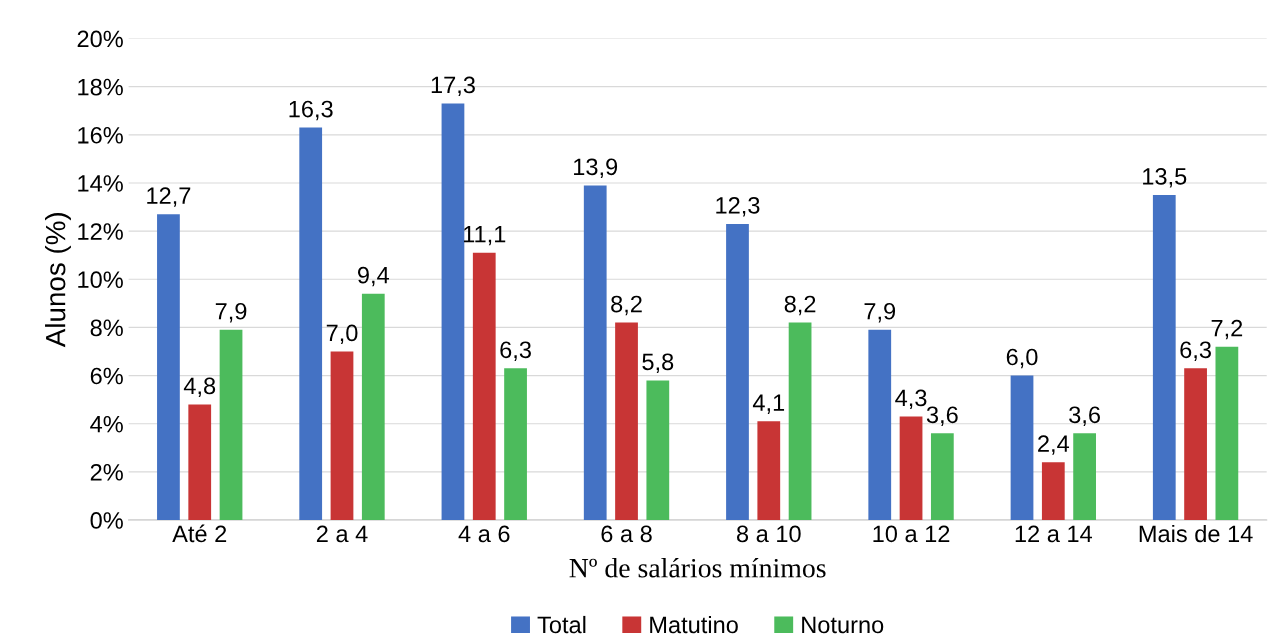 The image size is (1286, 642). What do you see at coordinates (738, 206) in the screenshot?
I see `data-label: 12,3` at bounding box center [738, 206].